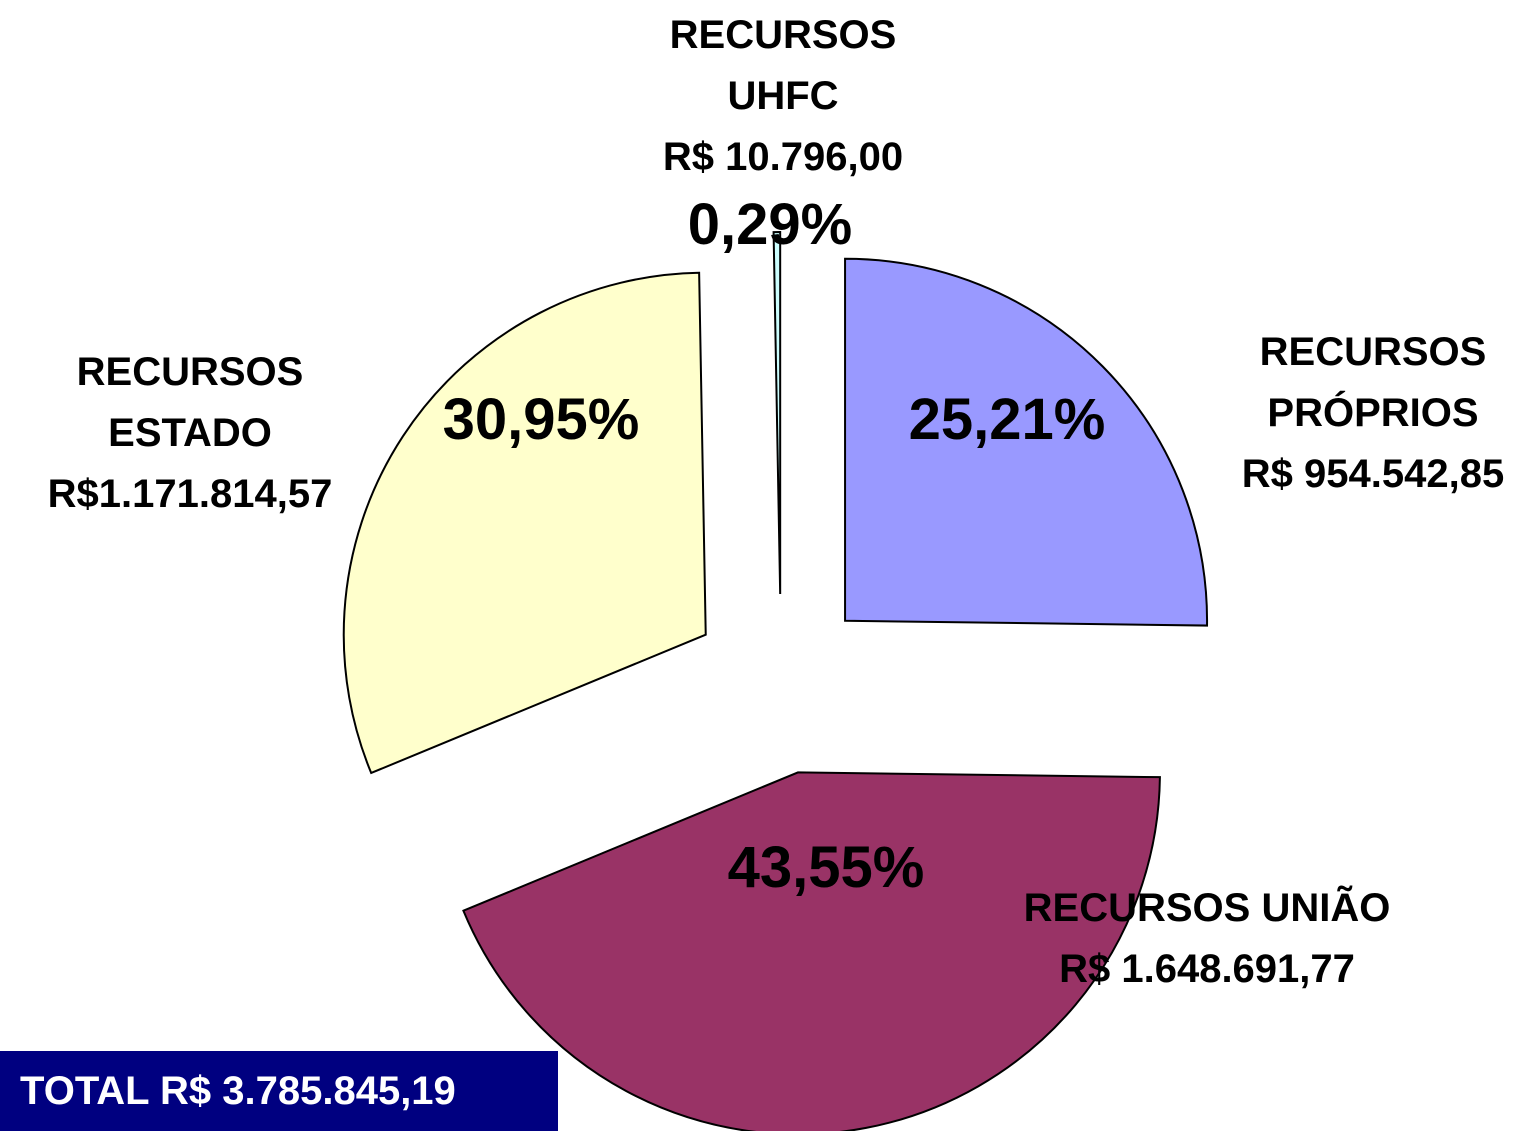 This screenshot has width=1538, height=1131. What do you see at coordinates (1207, 908) in the screenshot?
I see `category-name: RECURSOS UNIÃO` at bounding box center [1207, 908].